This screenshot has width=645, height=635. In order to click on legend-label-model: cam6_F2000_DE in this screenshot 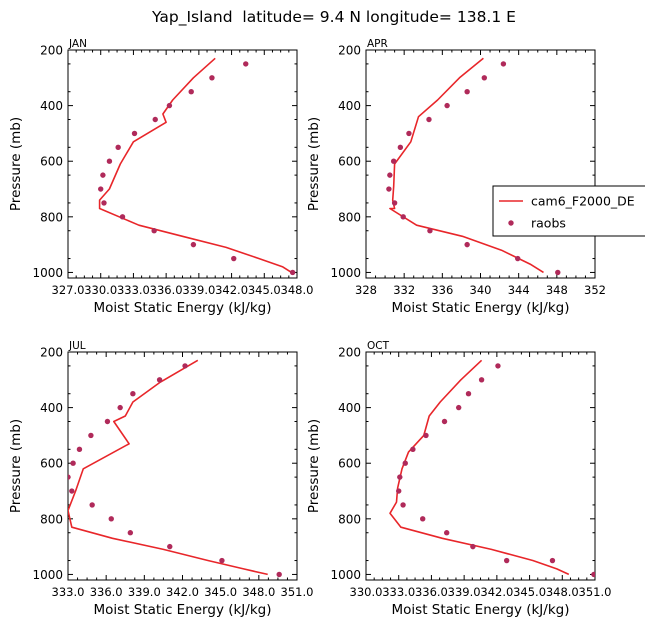, I will do `click(583, 201)`.